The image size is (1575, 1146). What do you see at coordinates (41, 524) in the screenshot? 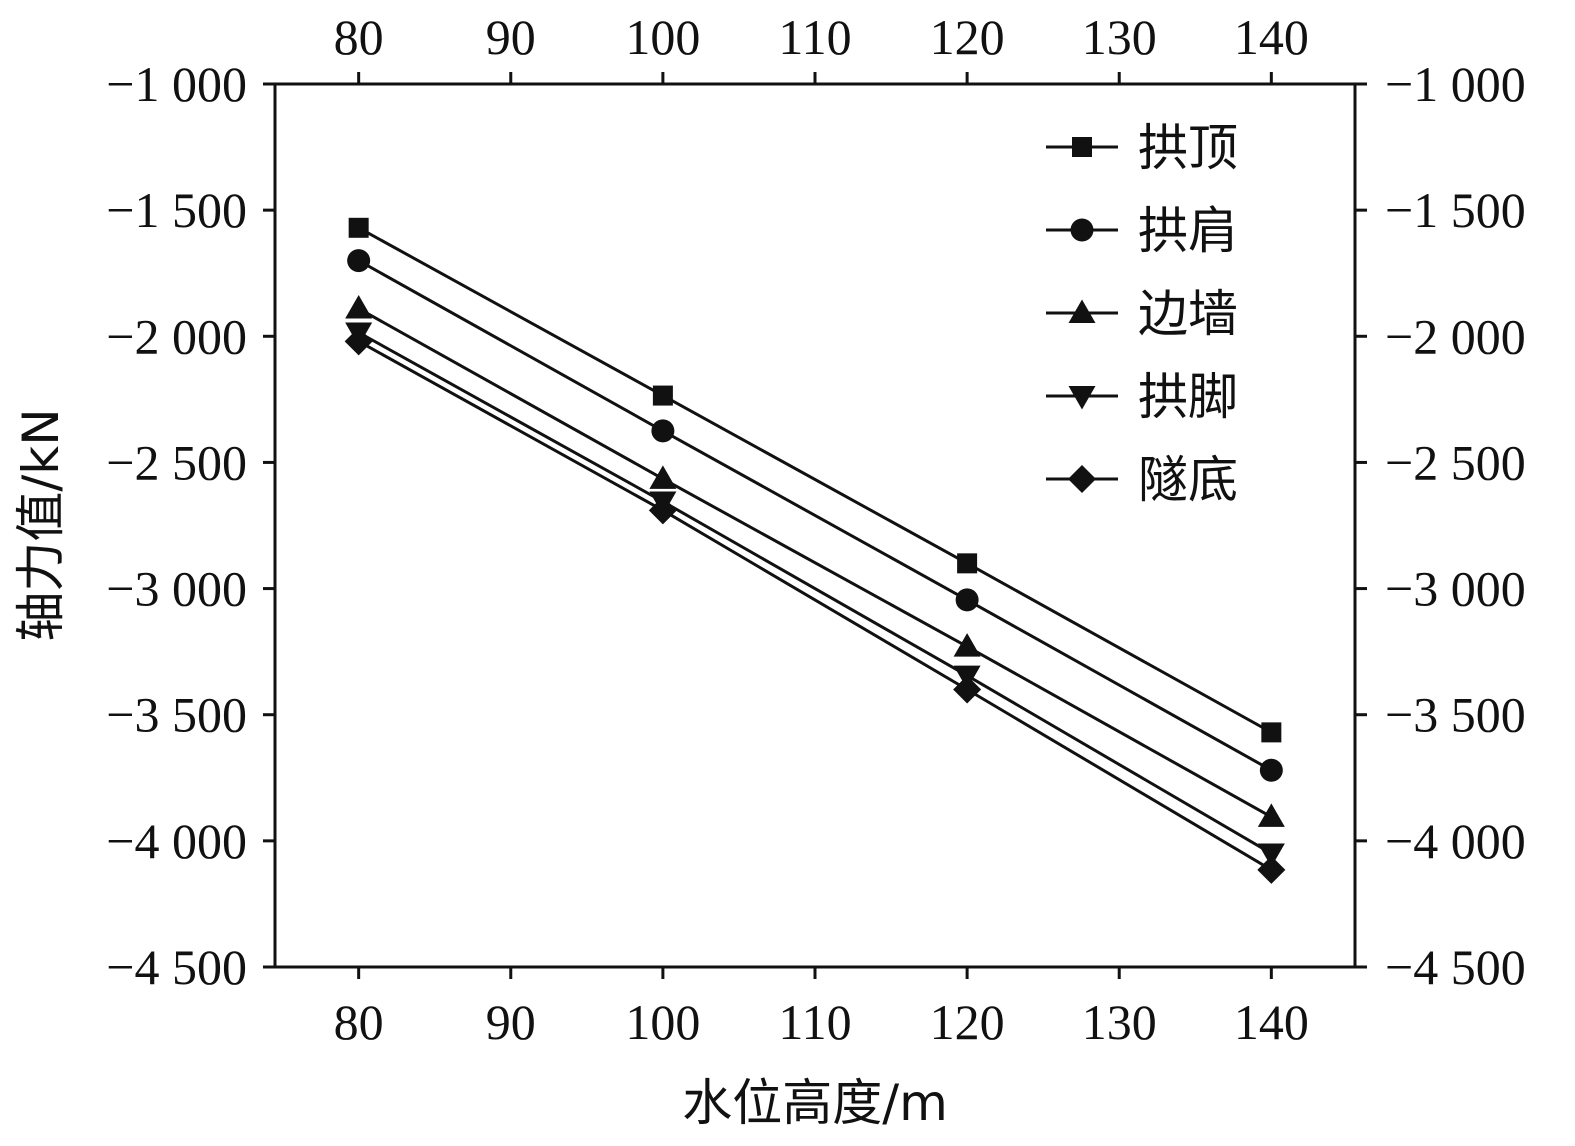
I see `y-axis-title: 轴力值/kN` at bounding box center [41, 524].